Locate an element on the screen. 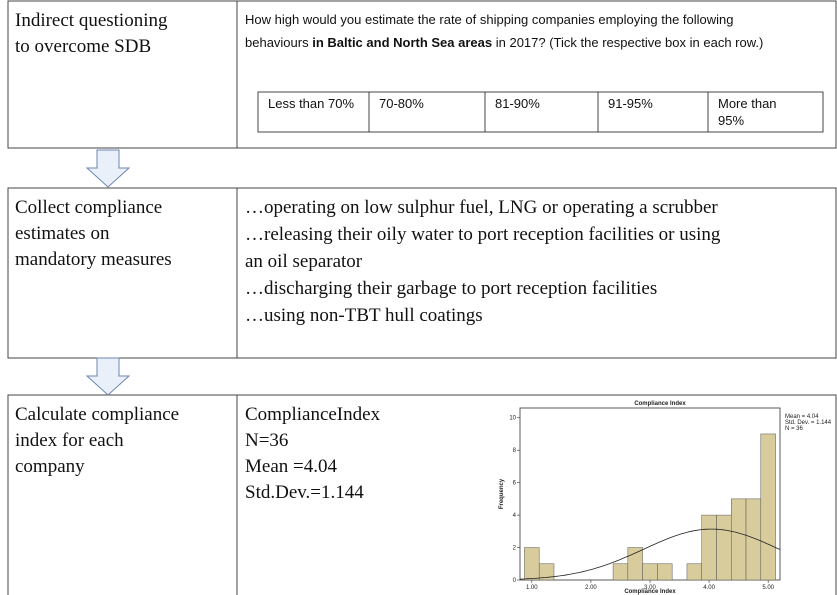 This screenshot has height=595, width=837. legend-entry: Std. Dev. = 1.144 is located at coordinates (808, 423).